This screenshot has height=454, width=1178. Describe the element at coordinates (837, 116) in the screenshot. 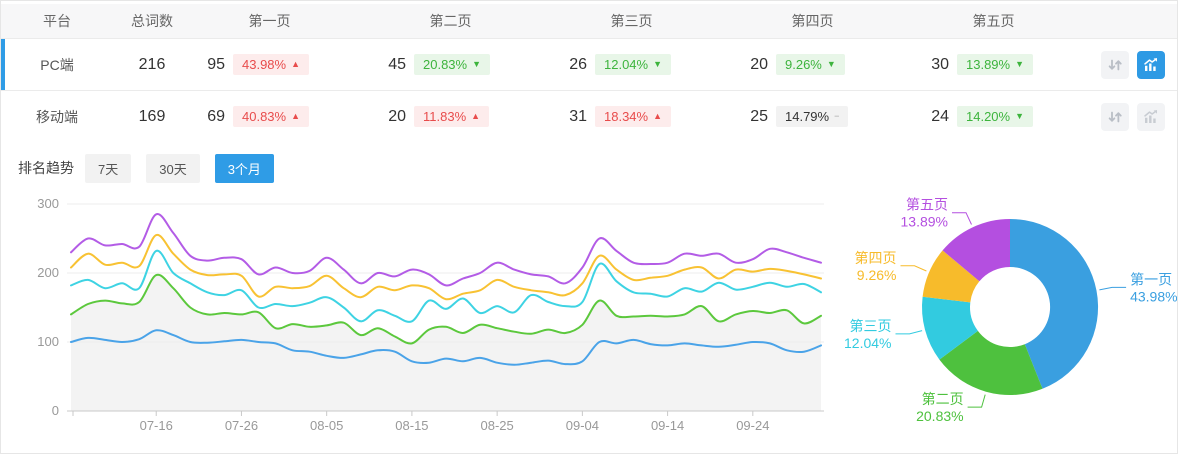

I see `flat-dash-icon: −` at that location.